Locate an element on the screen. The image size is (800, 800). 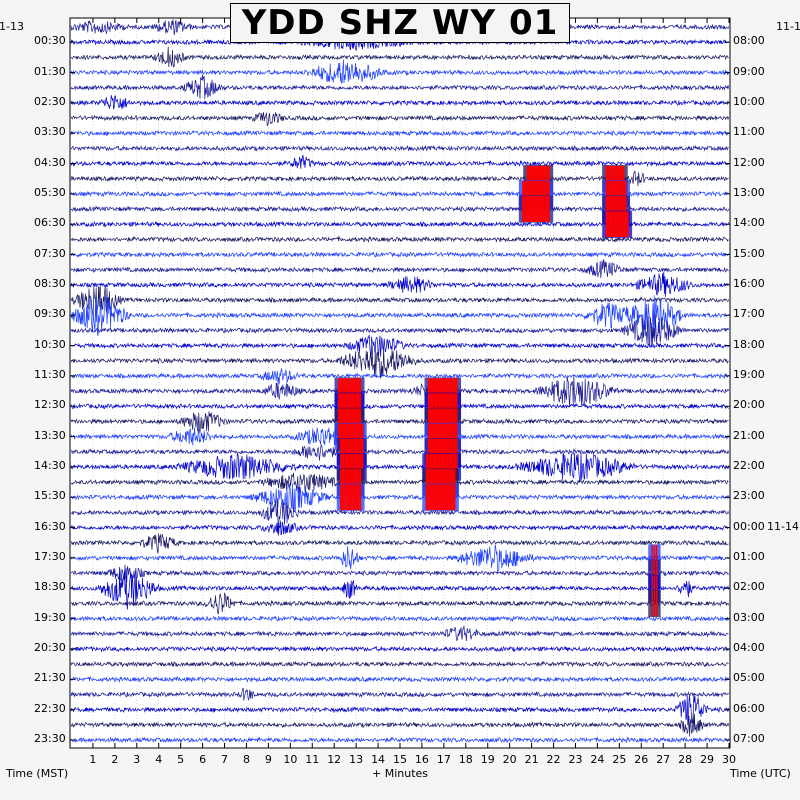
left-time-label: 17:30 is located at coordinates (50, 556).